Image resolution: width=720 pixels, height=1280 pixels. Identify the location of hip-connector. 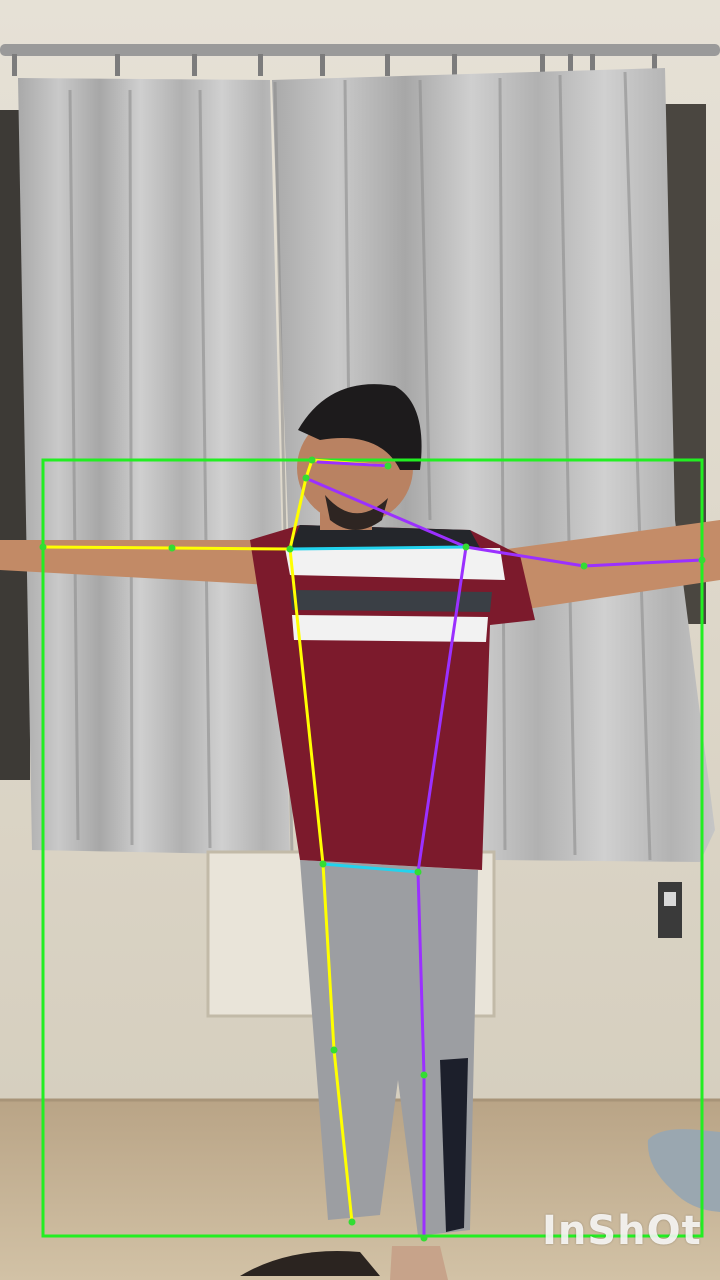
(370, 868).